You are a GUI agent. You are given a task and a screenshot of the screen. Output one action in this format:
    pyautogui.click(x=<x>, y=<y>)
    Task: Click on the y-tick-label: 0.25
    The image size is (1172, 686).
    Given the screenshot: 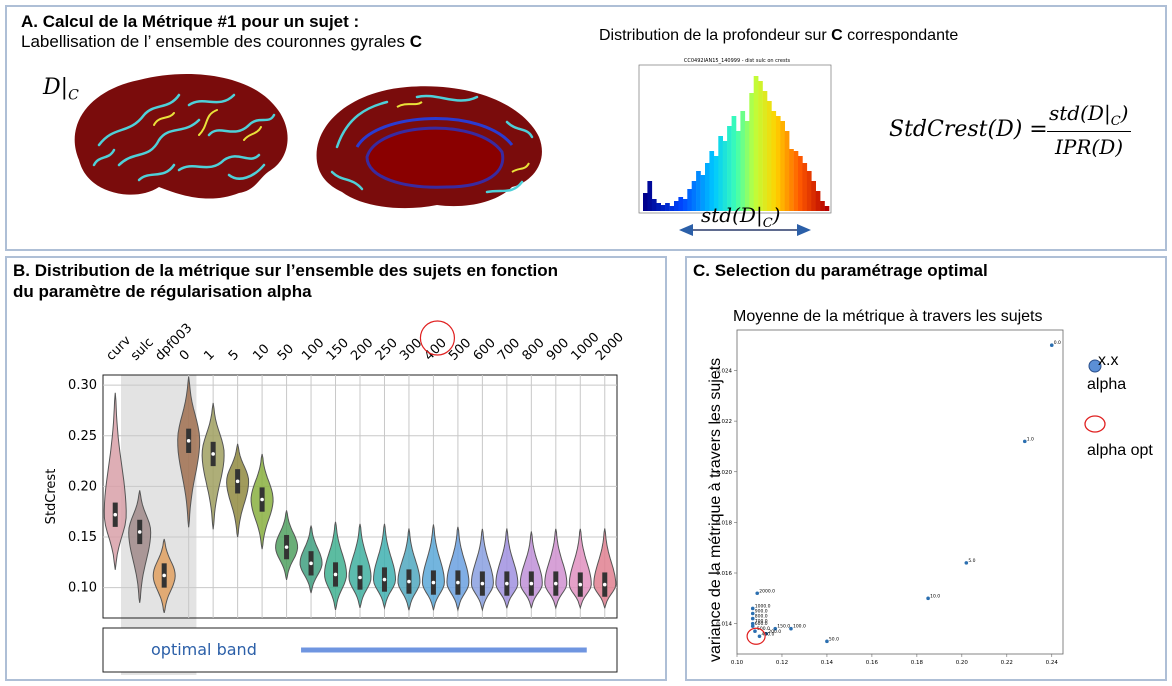 What is the action you would take?
    pyautogui.click(x=82, y=436)
    